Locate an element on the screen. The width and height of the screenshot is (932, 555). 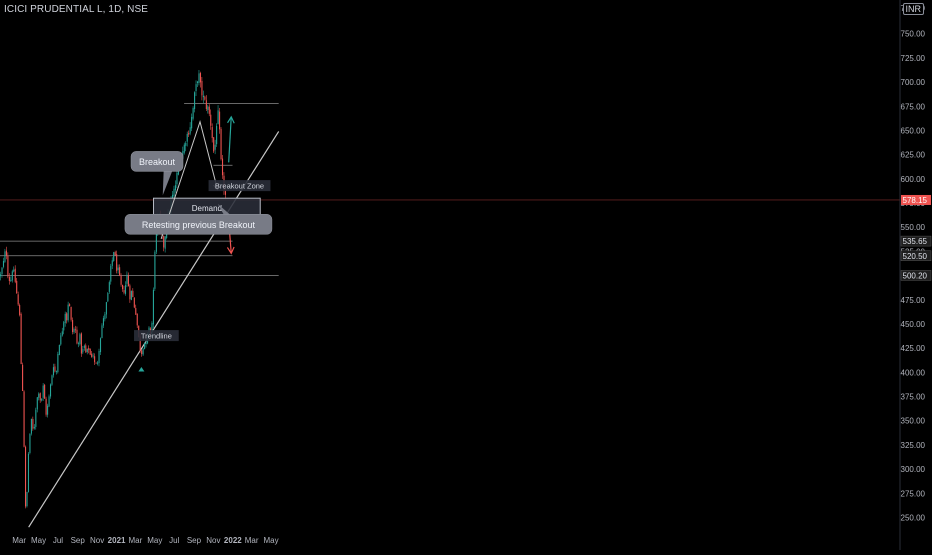
callout-box is located at coordinates (157, 161).